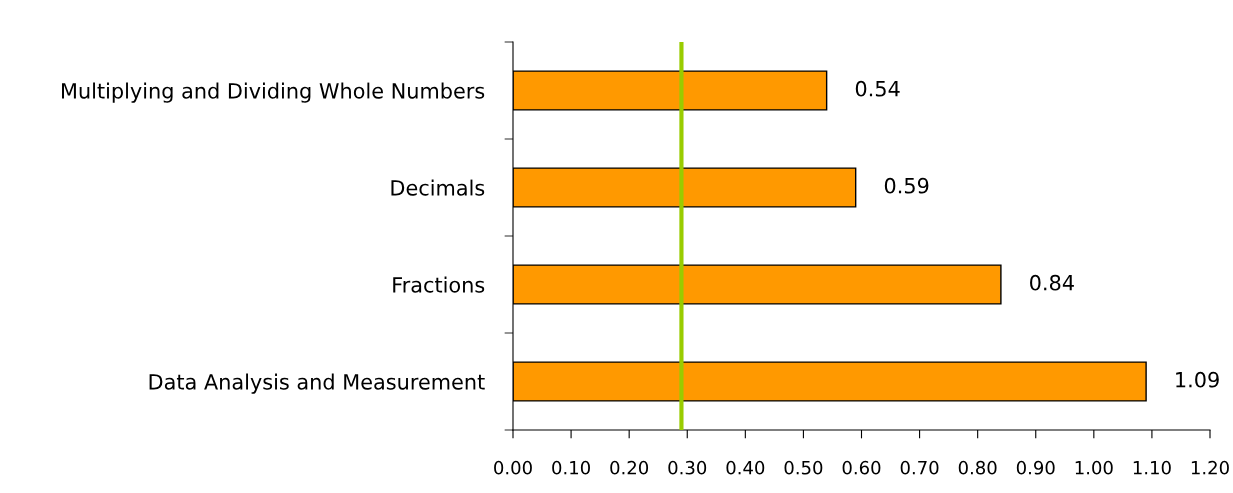 This screenshot has width=1233, height=493. Describe the element at coordinates (906, 185) in the screenshot. I see `data-label: 0.59` at that location.